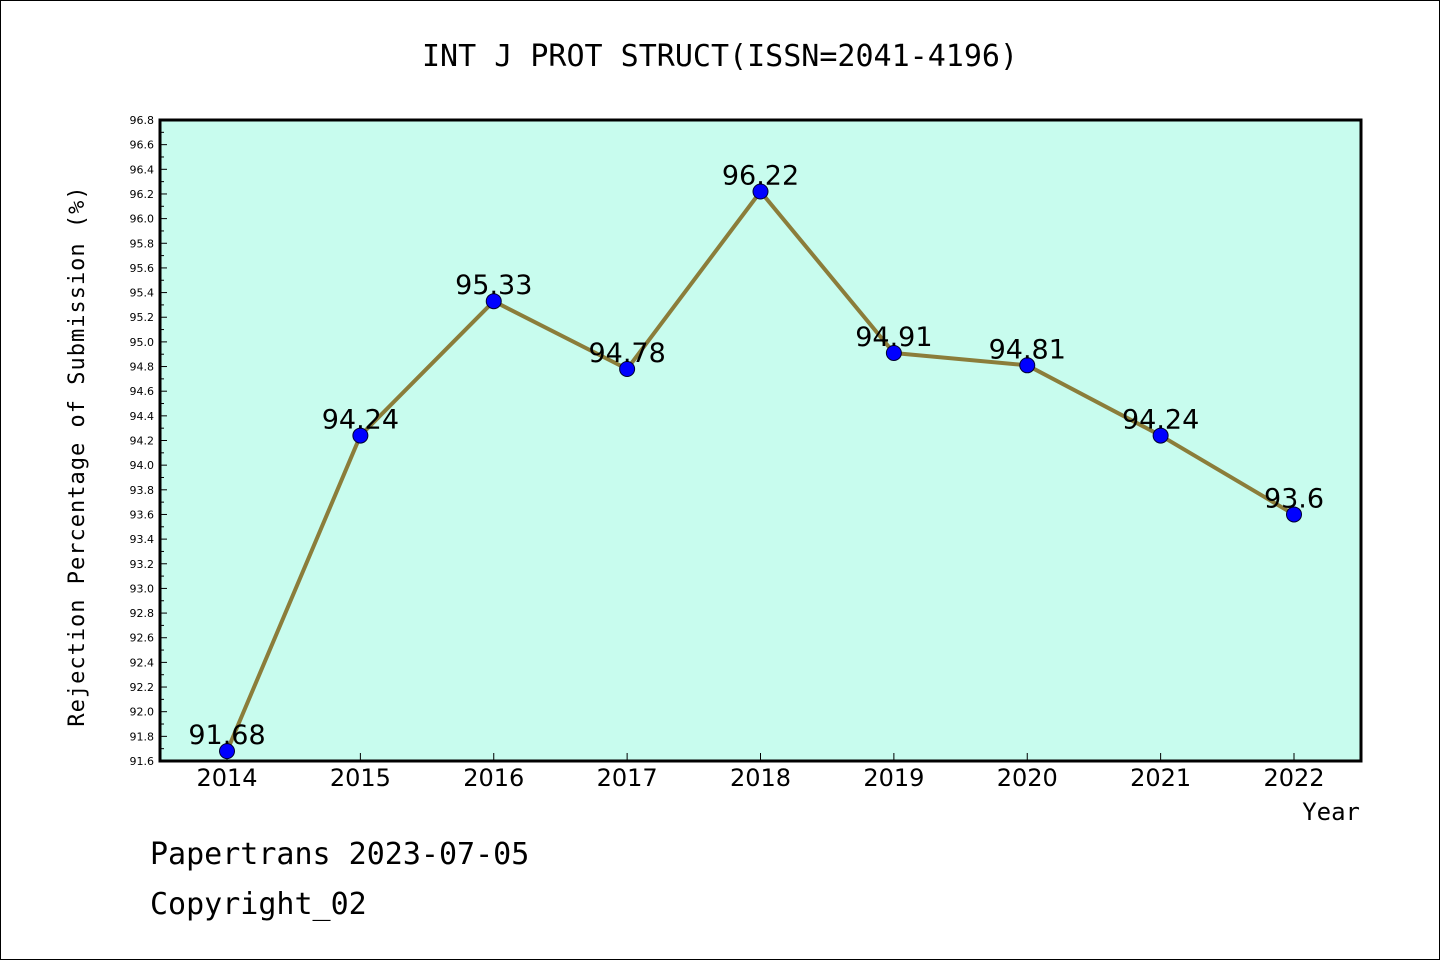 The image size is (1440, 960). What do you see at coordinates (142, 613) in the screenshot?
I see `y-tick-label: 92.8` at bounding box center [142, 613].